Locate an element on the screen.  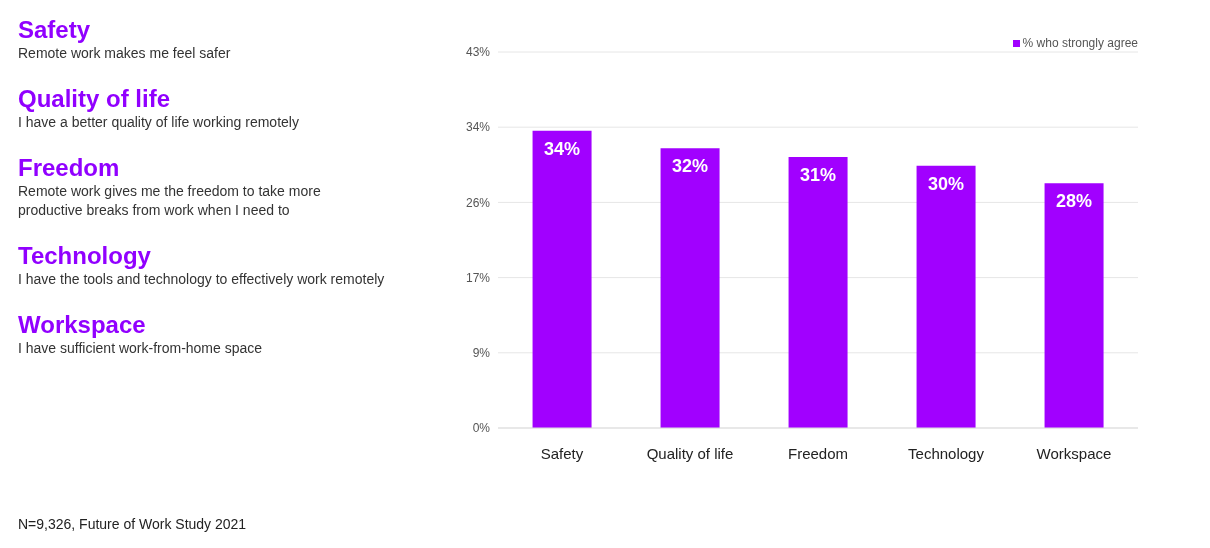
data-label: 30% is located at coordinates (946, 183).